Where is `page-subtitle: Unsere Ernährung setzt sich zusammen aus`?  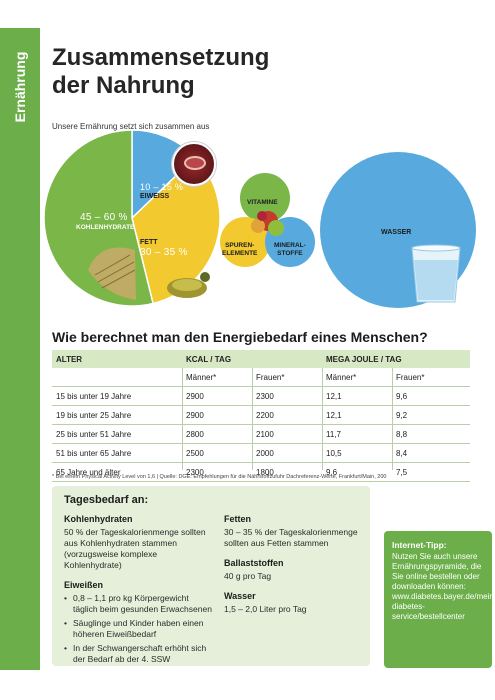 page-subtitle: Unsere Ernährung setzt sich zusammen aus is located at coordinates (131, 126).